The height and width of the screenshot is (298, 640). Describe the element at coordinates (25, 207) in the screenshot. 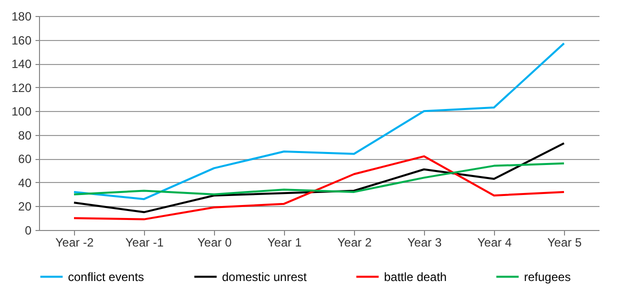

I see `y-tick-label: 20` at that location.